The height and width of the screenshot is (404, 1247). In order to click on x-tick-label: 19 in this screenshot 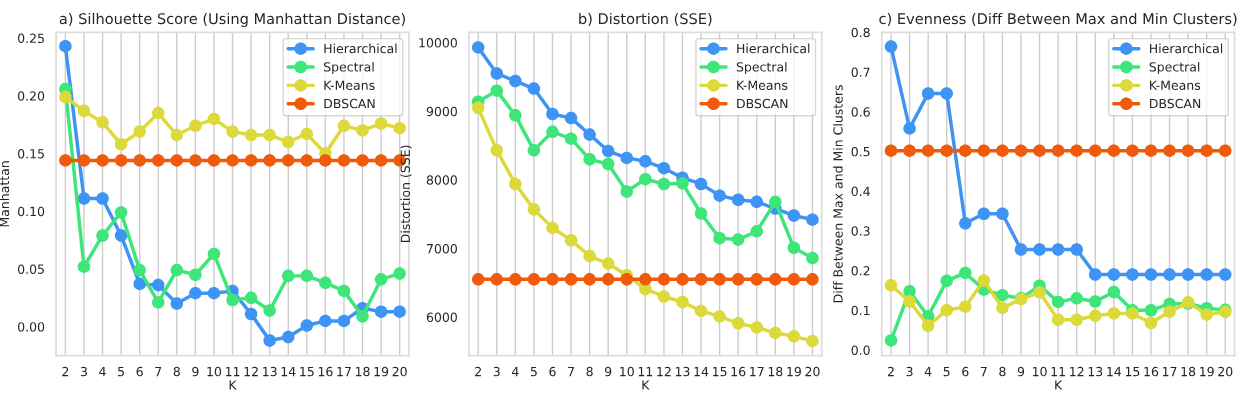, I will do `click(794, 371)`.